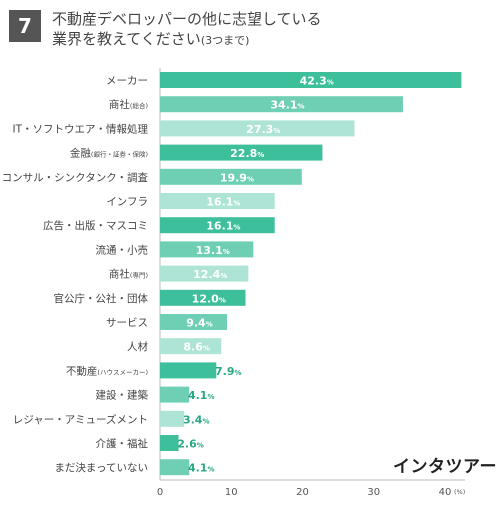  I want to click on value-label: 8.6%, so click(196, 347).